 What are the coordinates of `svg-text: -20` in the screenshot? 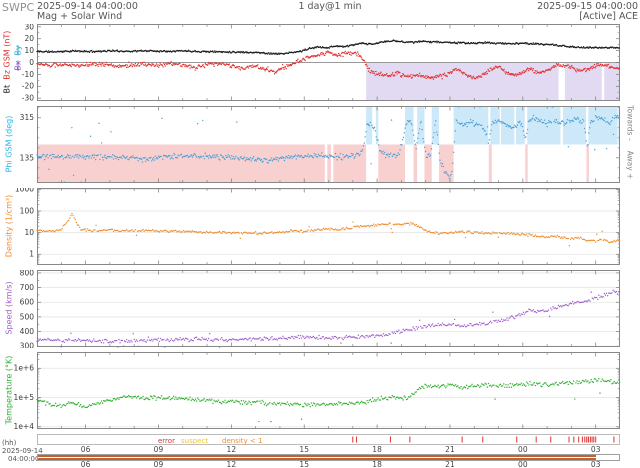 It's located at (28, 86).